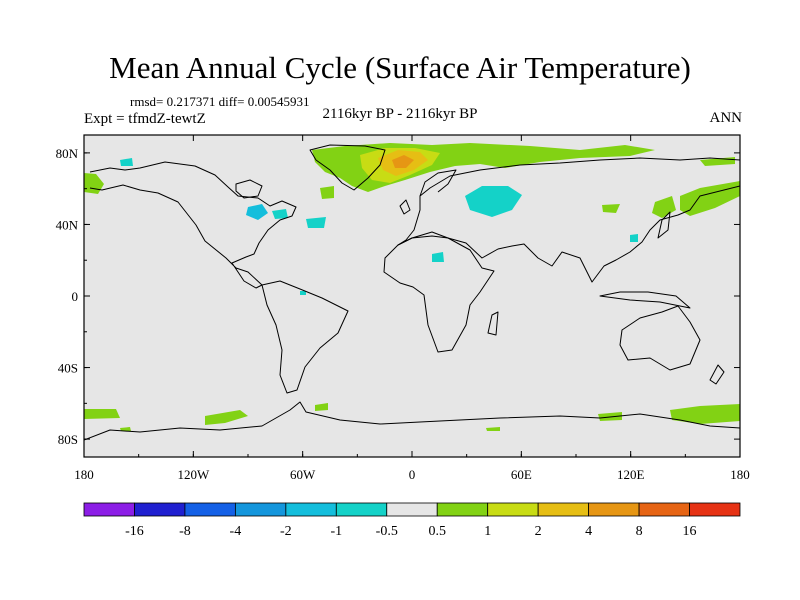 This screenshot has height=600, width=800. Describe the element at coordinates (639, 531) in the screenshot. I see `colorbar-label: 8` at that location.